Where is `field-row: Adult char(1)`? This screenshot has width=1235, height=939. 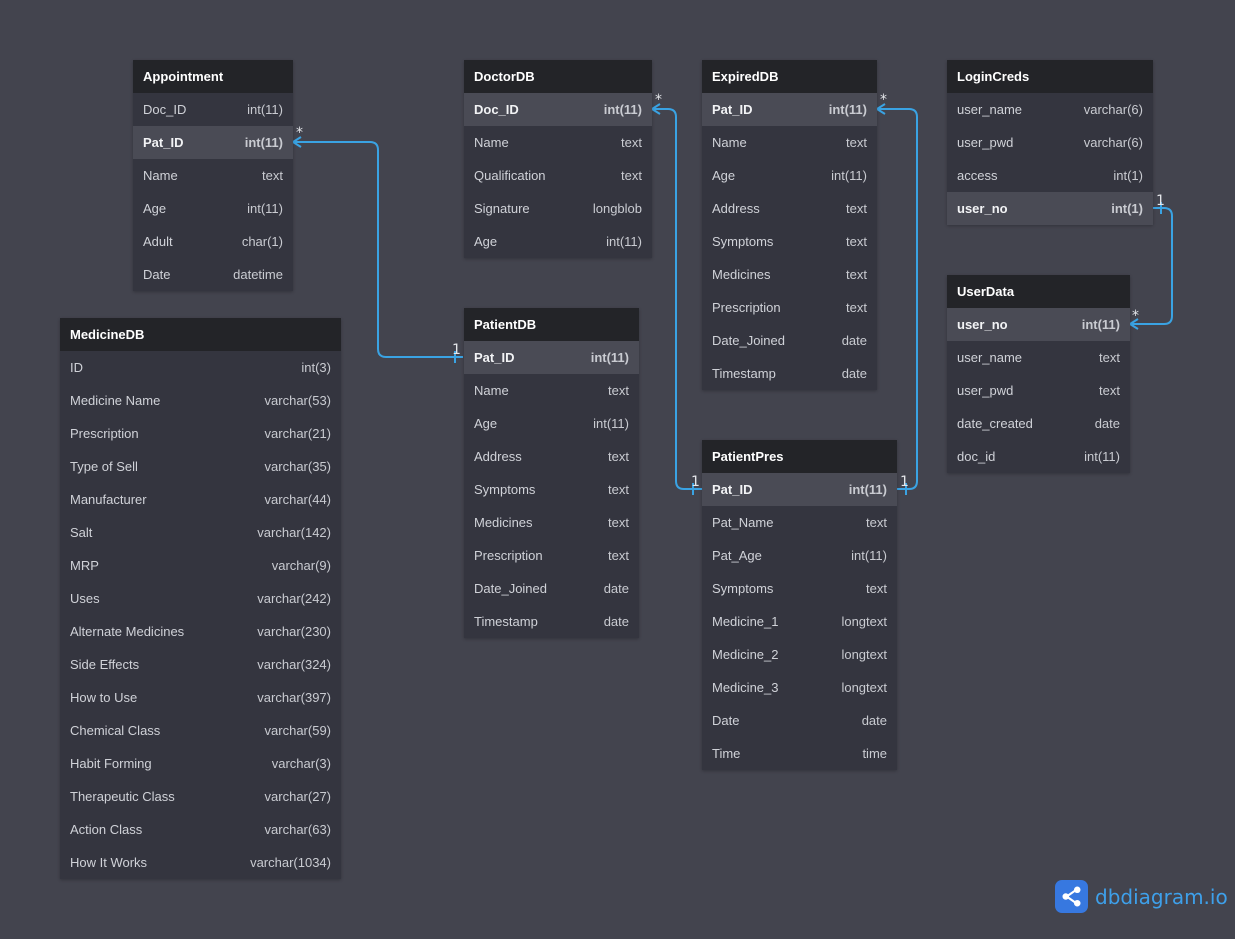 field-row: Adult char(1) is located at coordinates (213, 241).